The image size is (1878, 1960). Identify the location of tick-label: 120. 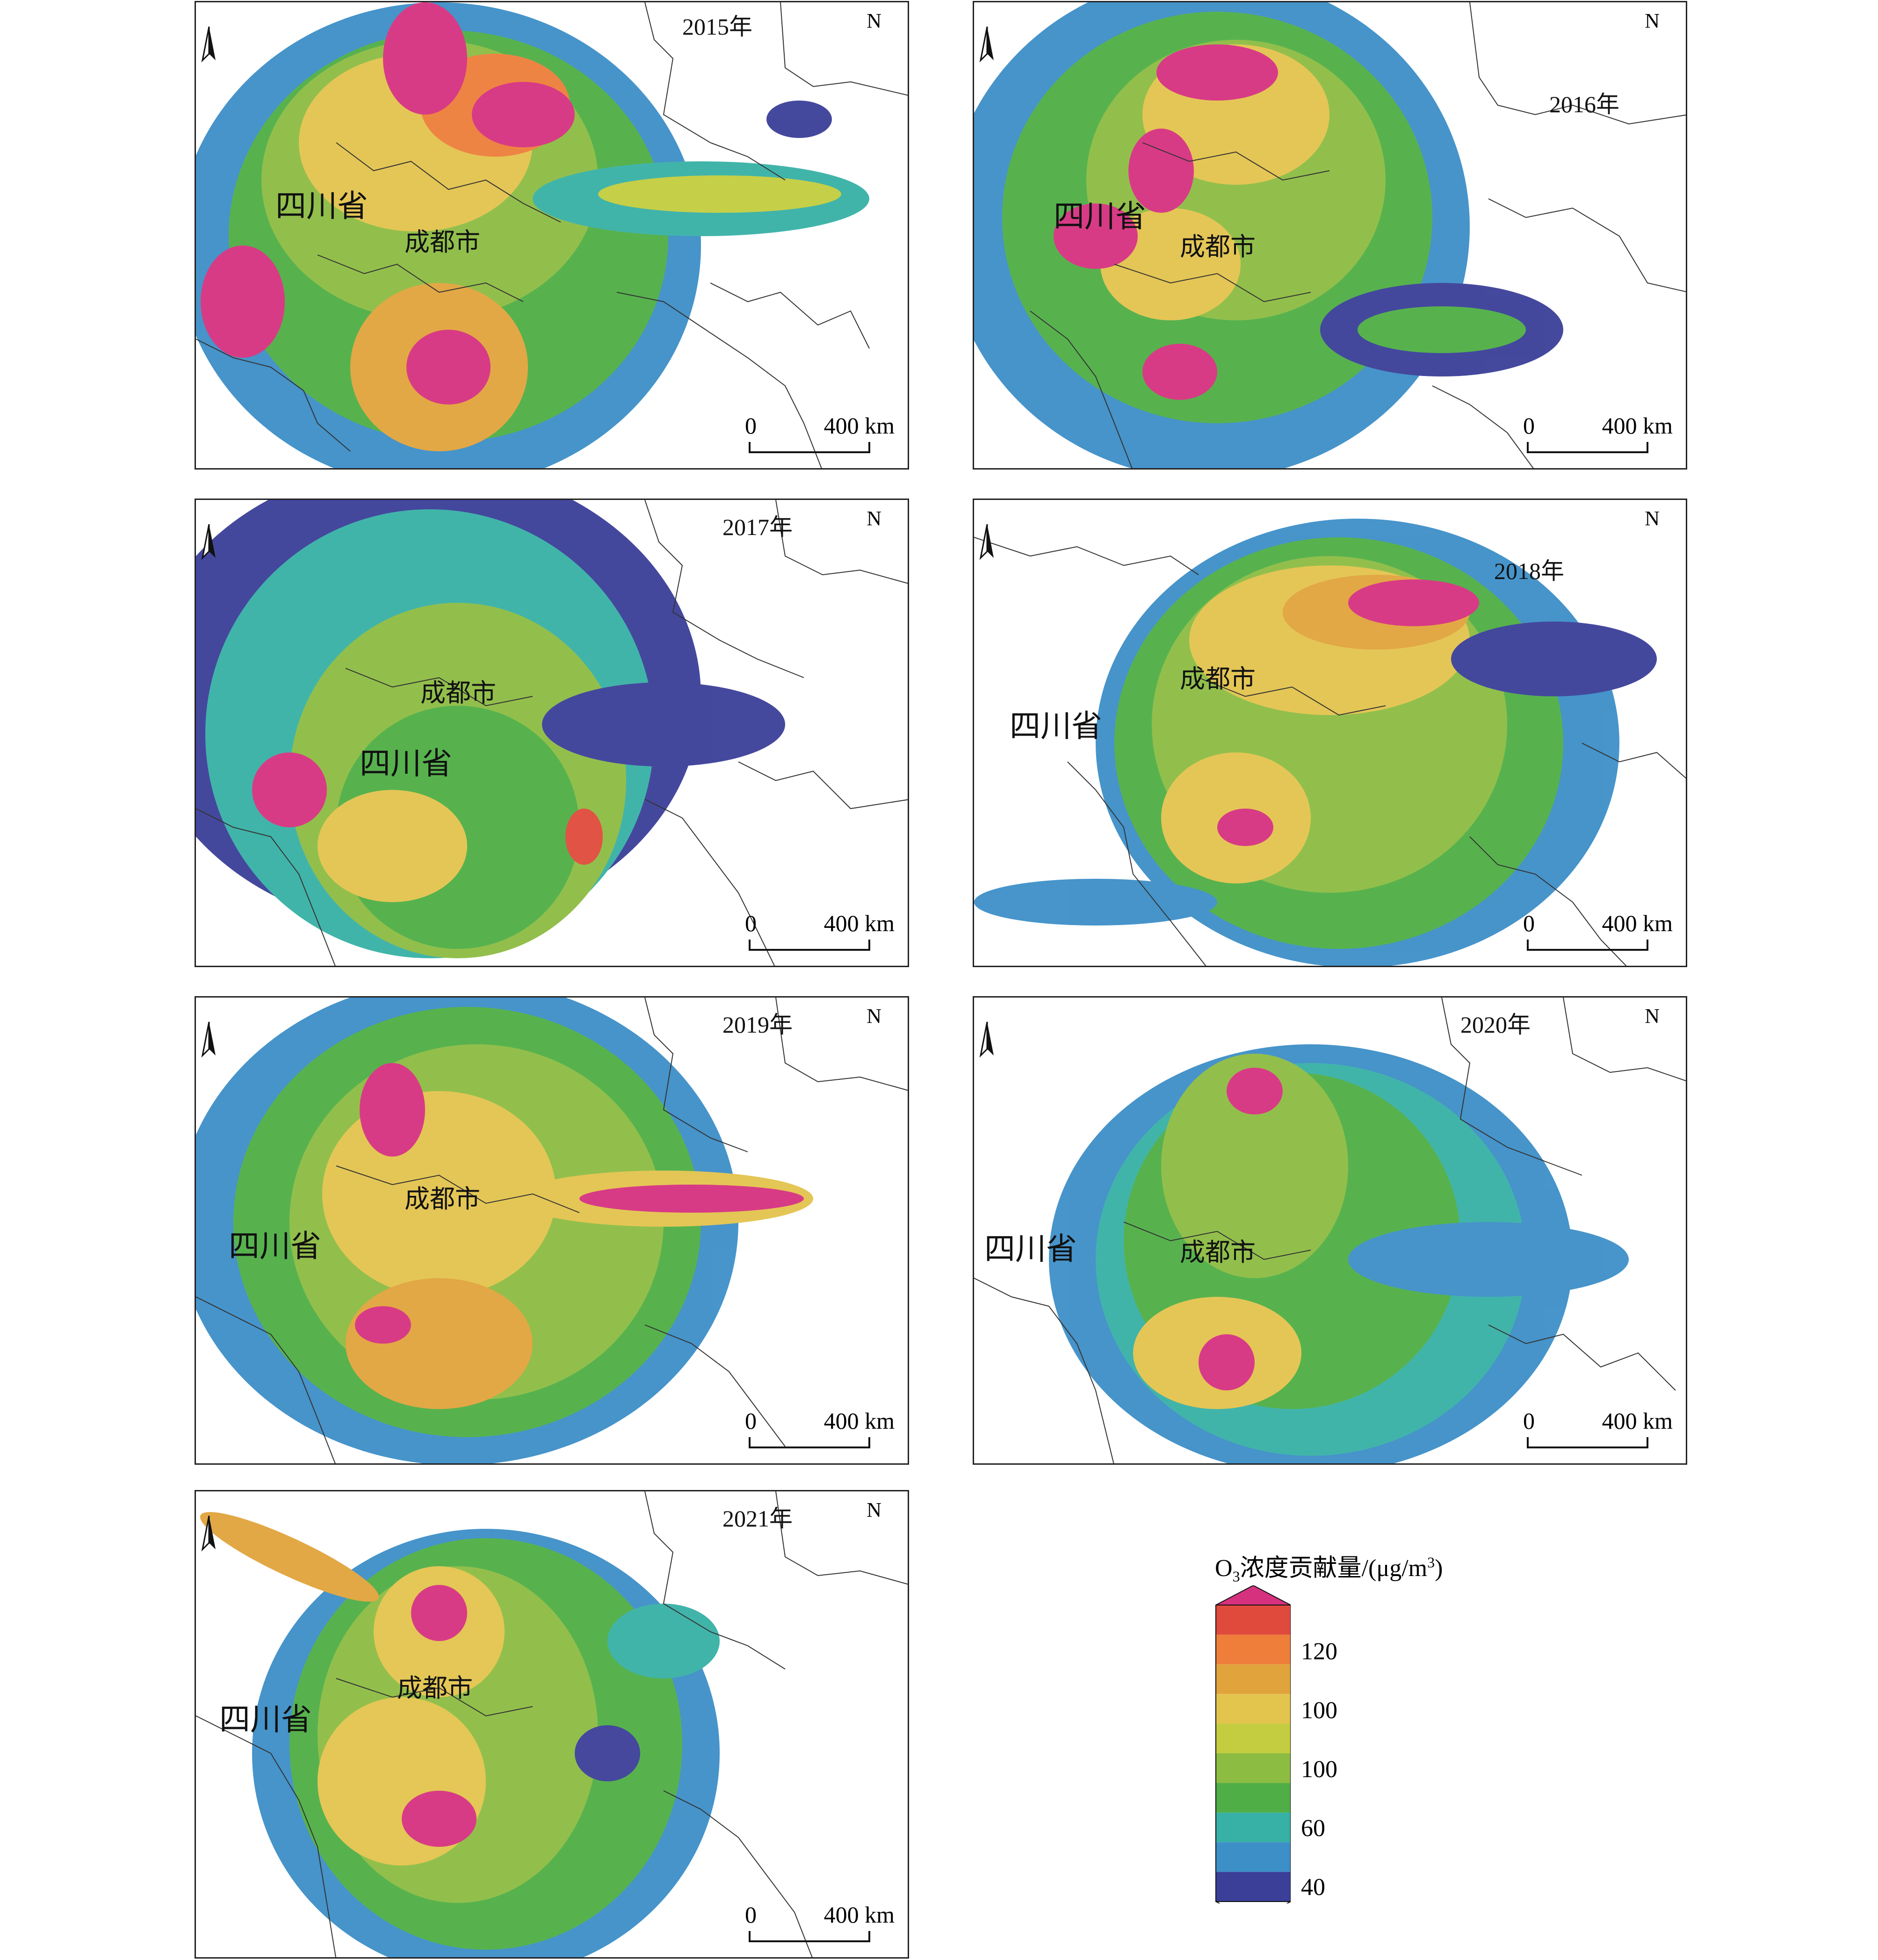
(1319, 1651).